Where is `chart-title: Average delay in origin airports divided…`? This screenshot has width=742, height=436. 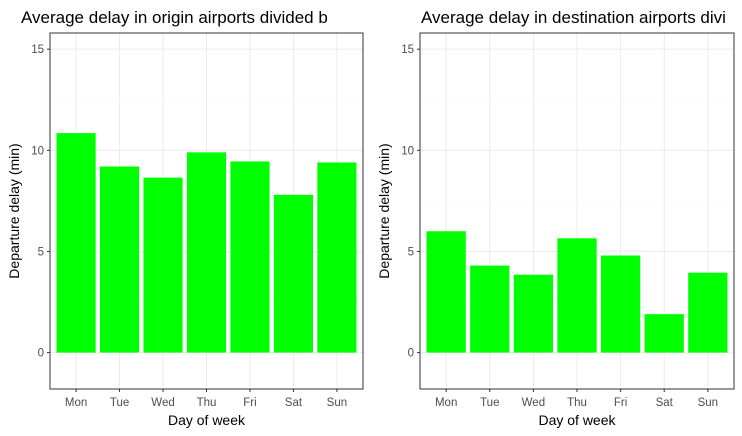
chart-title: Average delay in origin airports divided… is located at coordinates (174, 17).